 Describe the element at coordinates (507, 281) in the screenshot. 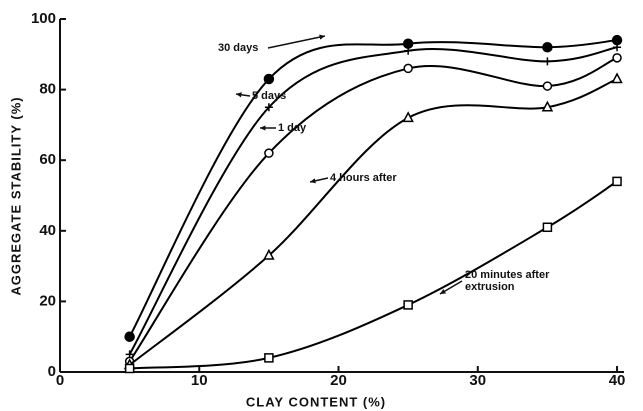

I see `series-label: 20 minutes after extrusion` at that location.